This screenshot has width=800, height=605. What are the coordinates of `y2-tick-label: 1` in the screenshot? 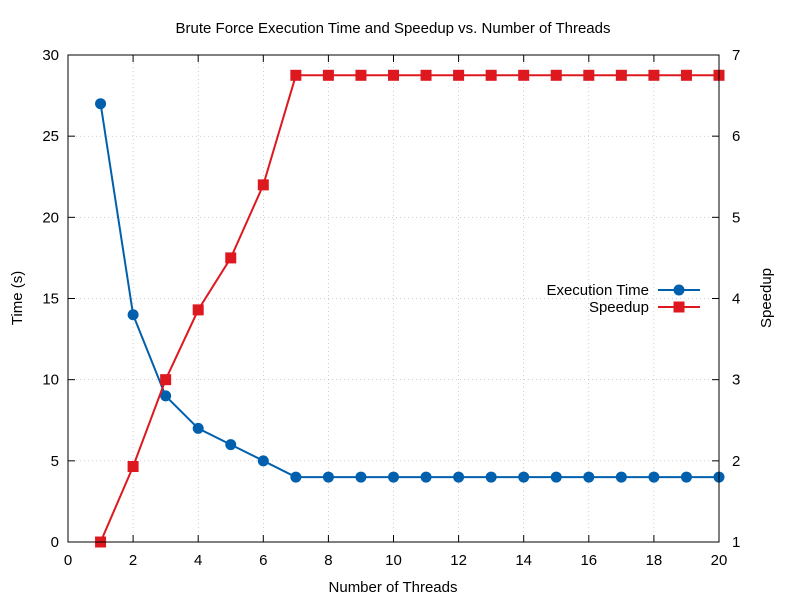 It's located at (736, 542).